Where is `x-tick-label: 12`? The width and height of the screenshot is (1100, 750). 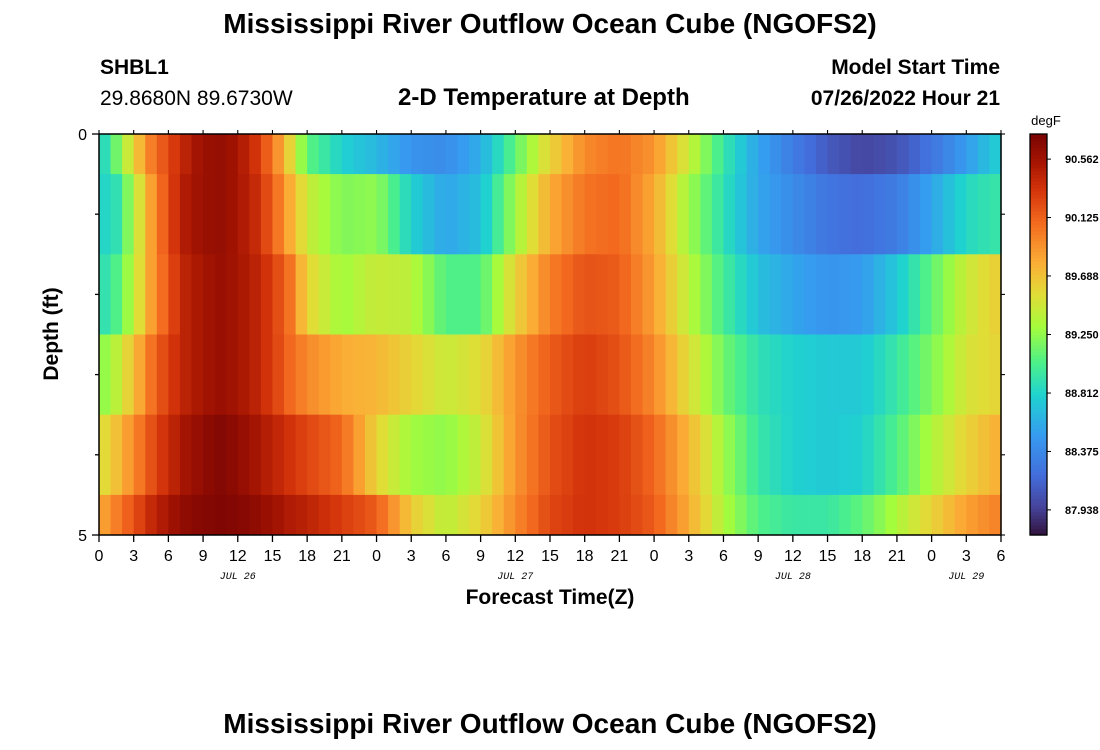
x-tick-label: 12 is located at coordinates (793, 556).